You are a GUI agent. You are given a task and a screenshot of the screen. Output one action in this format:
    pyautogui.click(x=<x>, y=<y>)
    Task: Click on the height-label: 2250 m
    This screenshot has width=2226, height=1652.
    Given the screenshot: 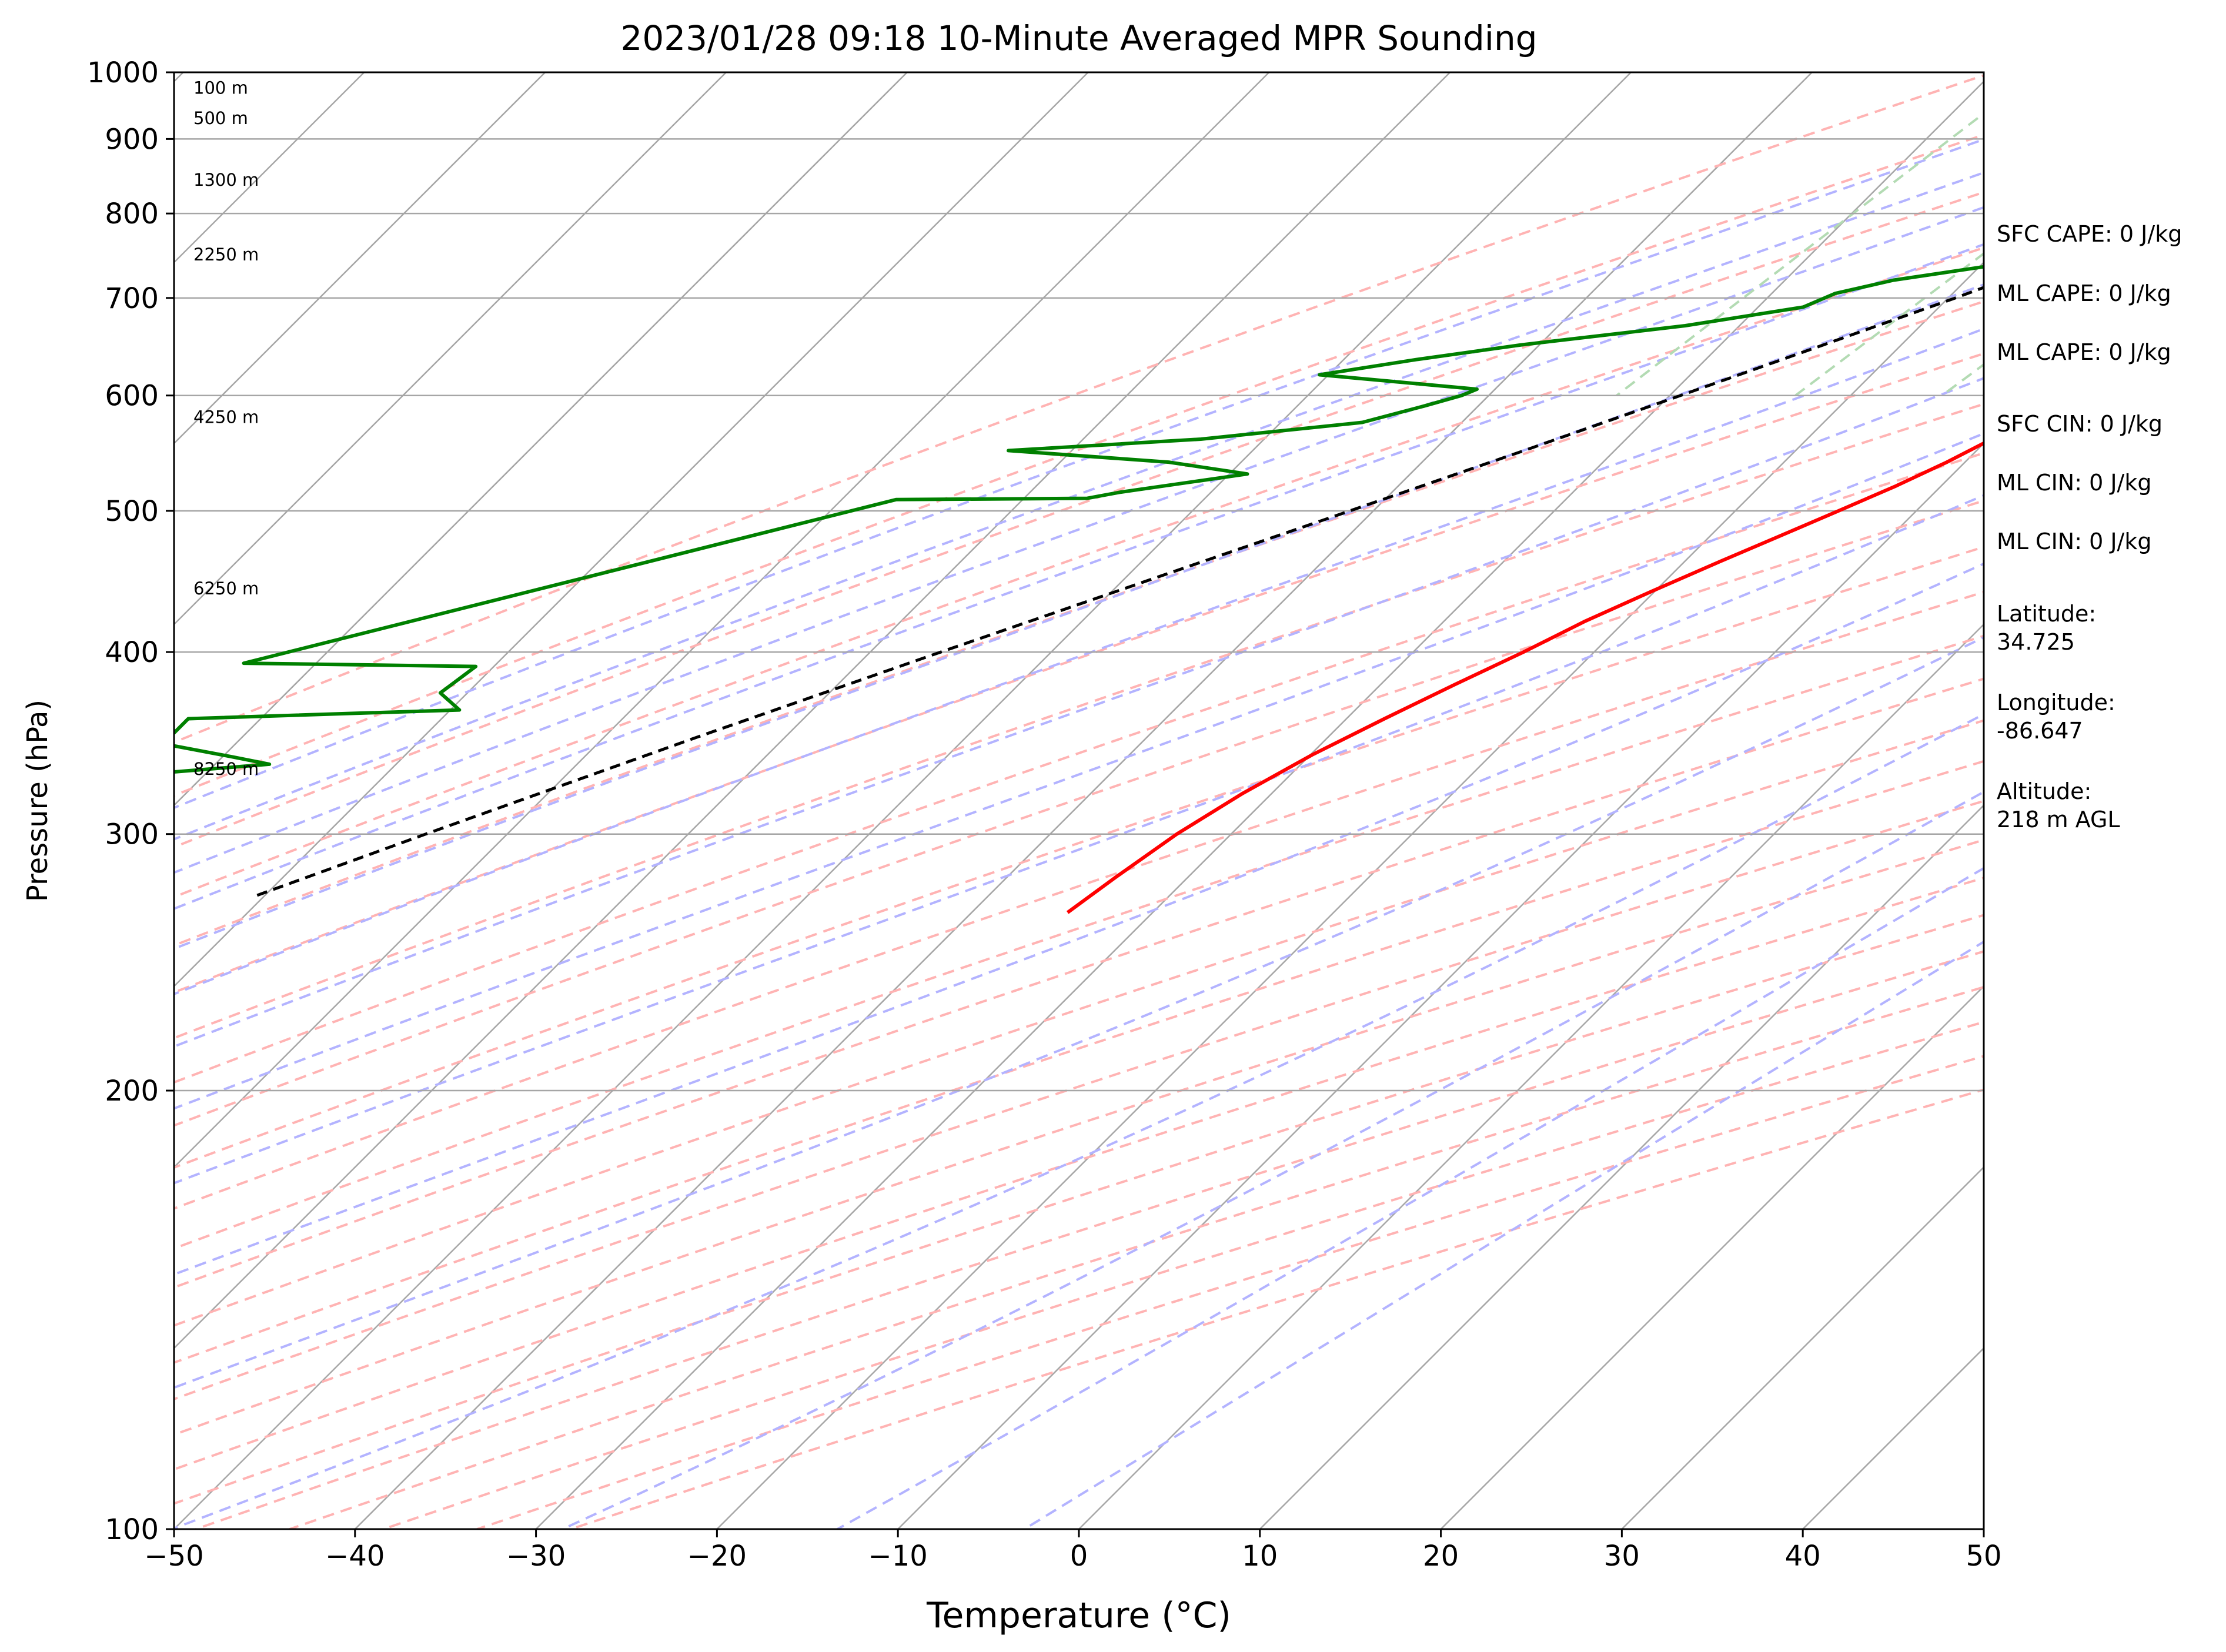 What is the action you would take?
    pyautogui.click(x=226, y=255)
    